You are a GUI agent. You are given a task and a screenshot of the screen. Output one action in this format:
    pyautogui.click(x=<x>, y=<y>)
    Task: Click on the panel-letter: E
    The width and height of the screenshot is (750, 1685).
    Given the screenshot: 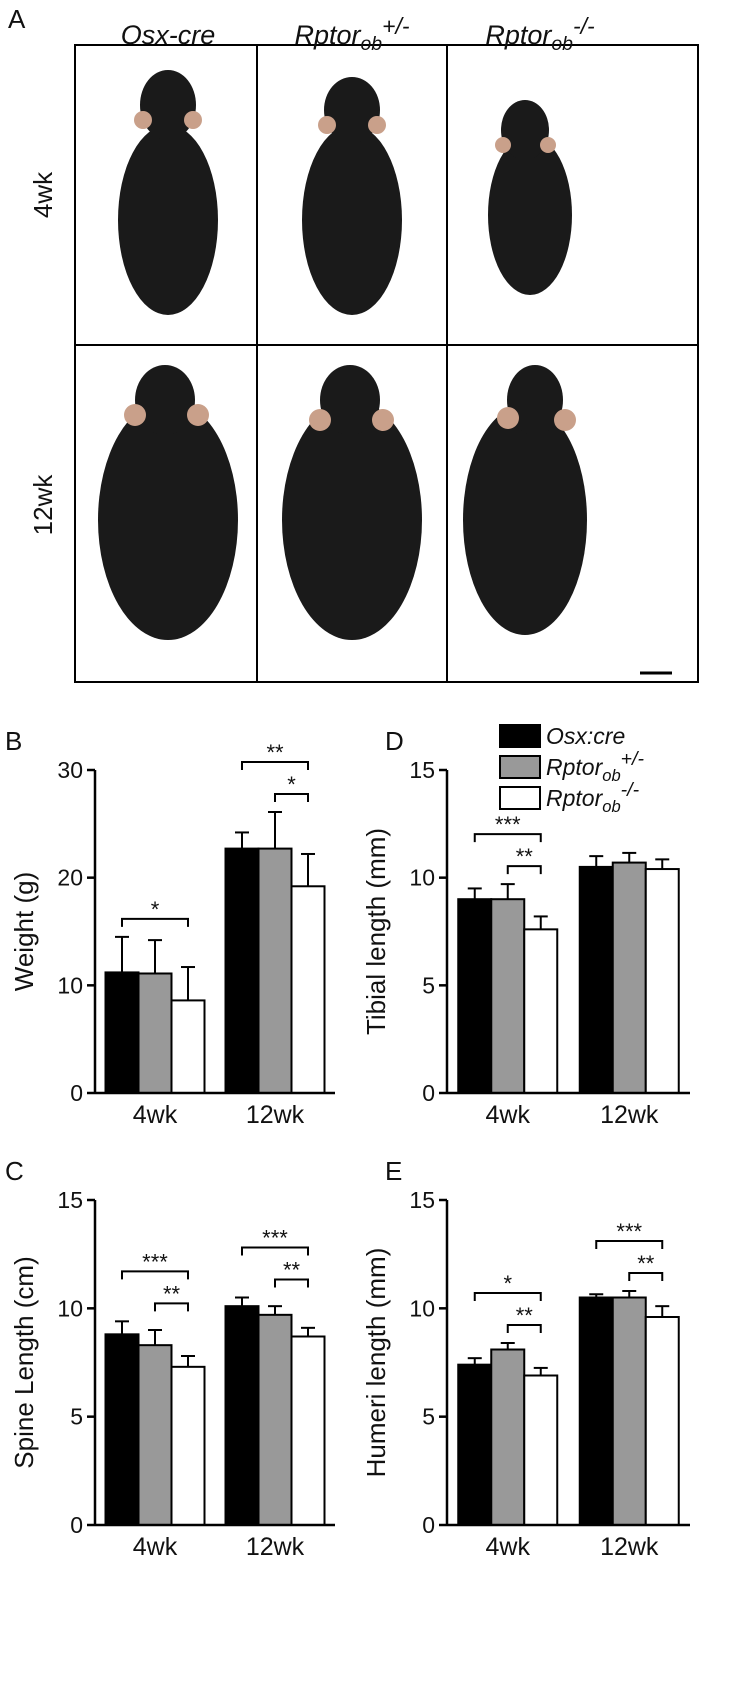 What is the action you would take?
    pyautogui.click(x=393, y=1171)
    